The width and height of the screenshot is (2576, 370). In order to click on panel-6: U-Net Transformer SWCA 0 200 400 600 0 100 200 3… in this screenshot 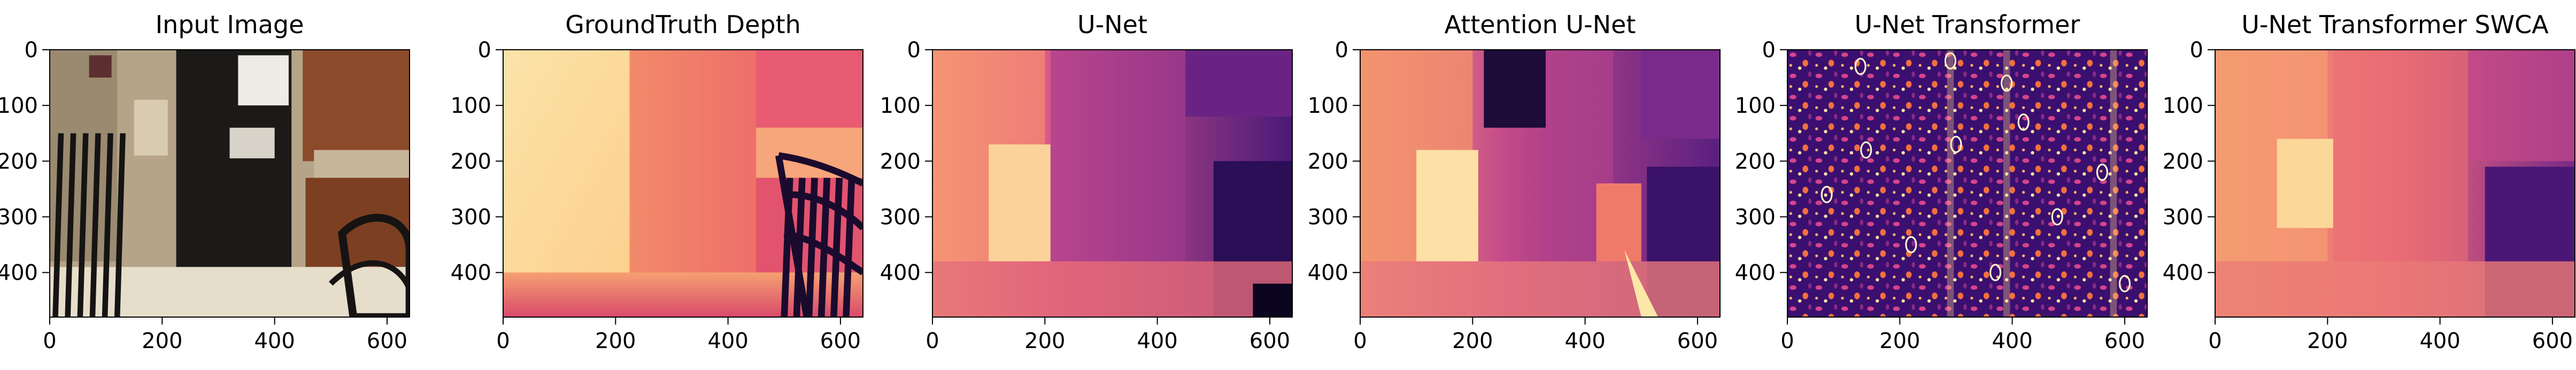, I will do `click(2369, 181)`.